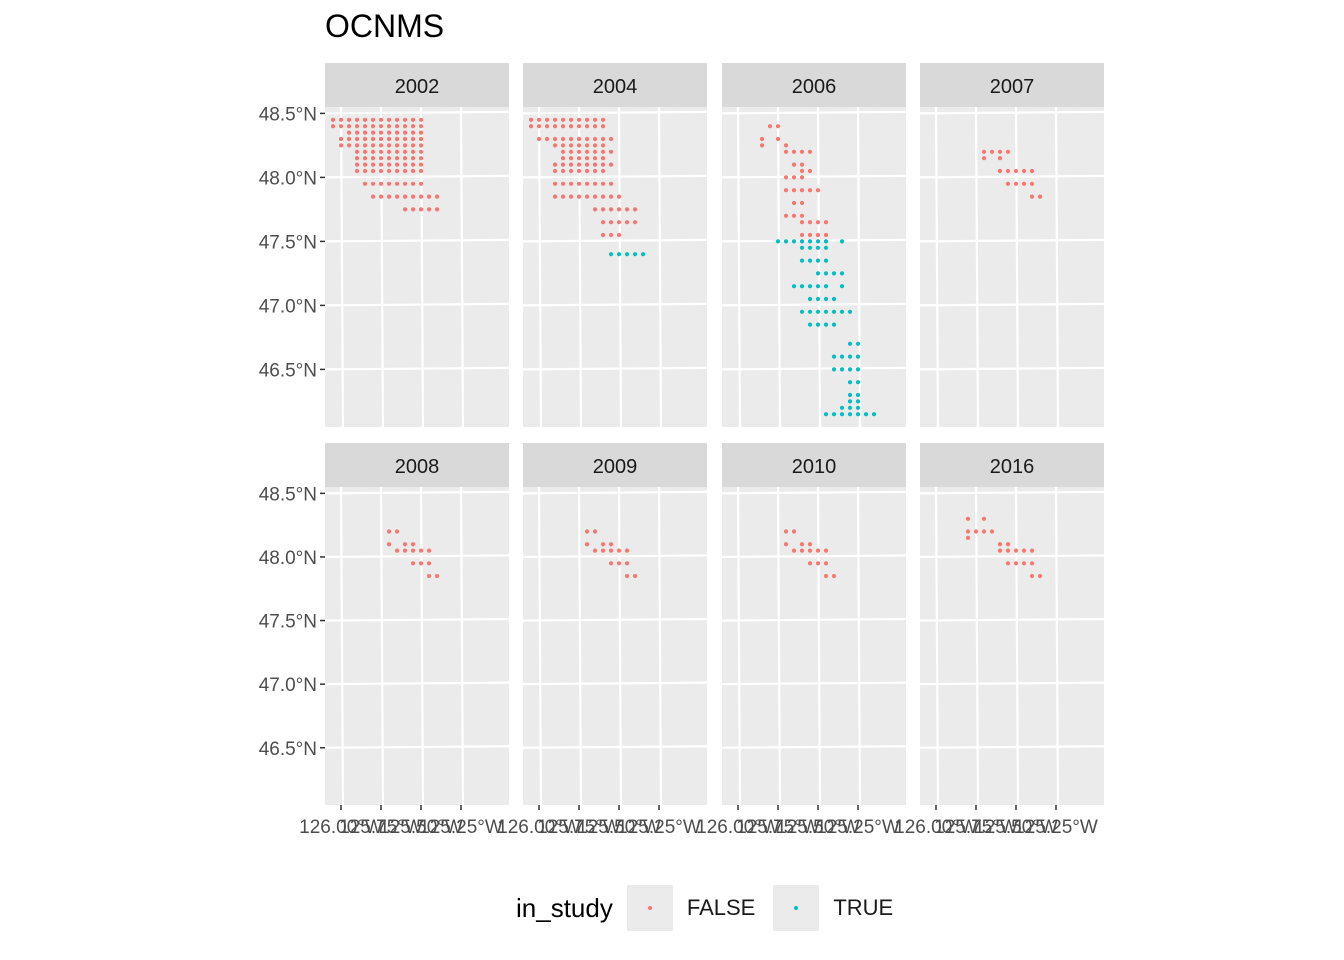 This screenshot has height=960, width=1344. Describe the element at coordinates (461, 827) in the screenshot. I see `x-tick-label: 125.25°W` at that location.